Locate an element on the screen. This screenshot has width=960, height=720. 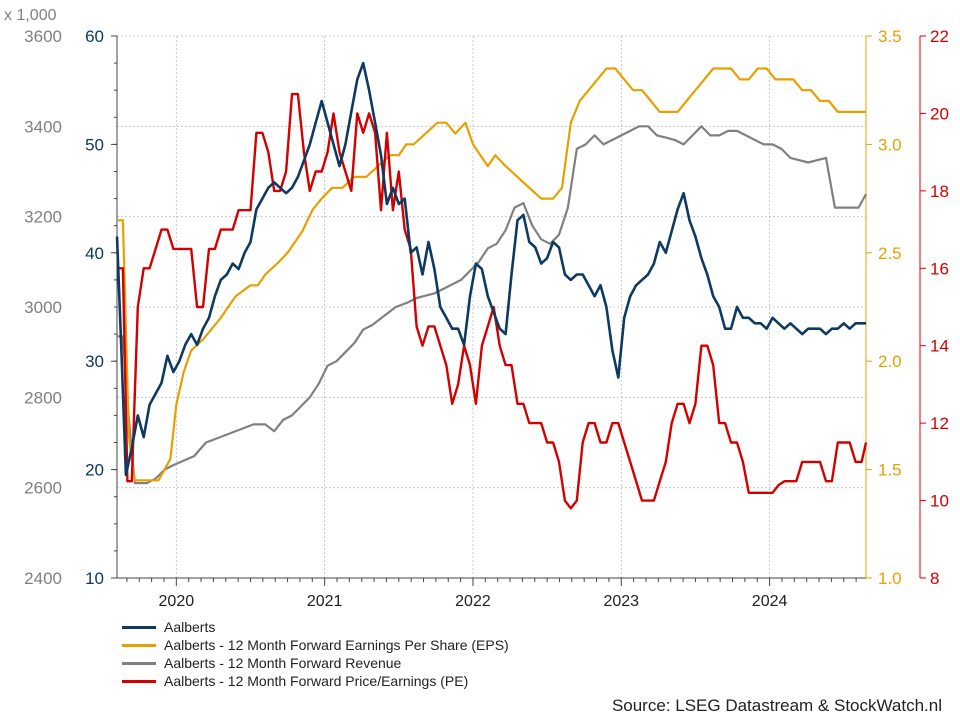
x-tick-label: 2021 is located at coordinates (325, 601).